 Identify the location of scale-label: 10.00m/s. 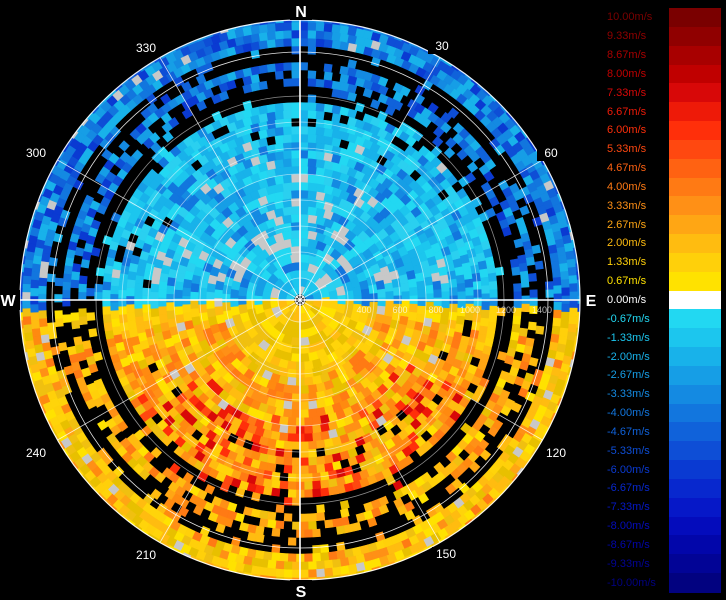
(630, 17).